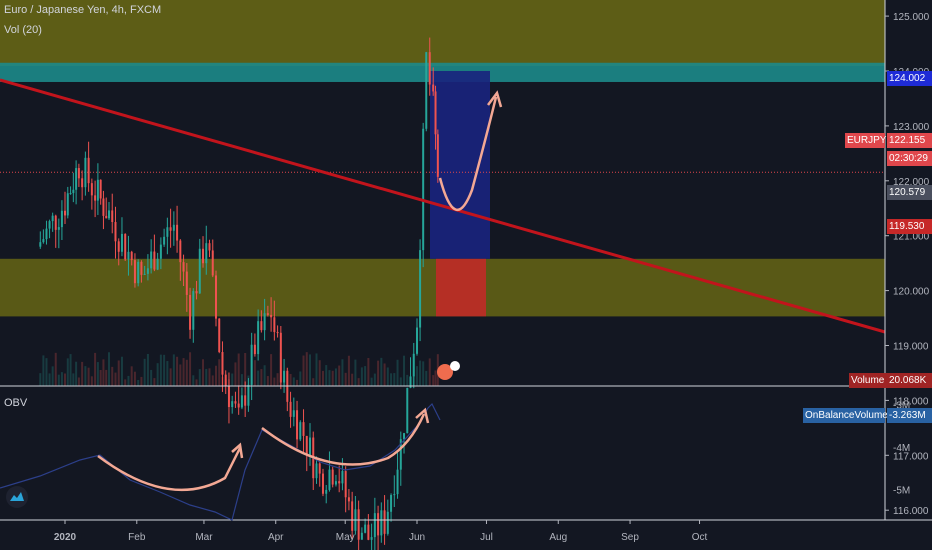 The width and height of the screenshot is (932, 550). What do you see at coordinates (495, 99) in the screenshot?
I see `projection-arrowhead` at bounding box center [495, 99].